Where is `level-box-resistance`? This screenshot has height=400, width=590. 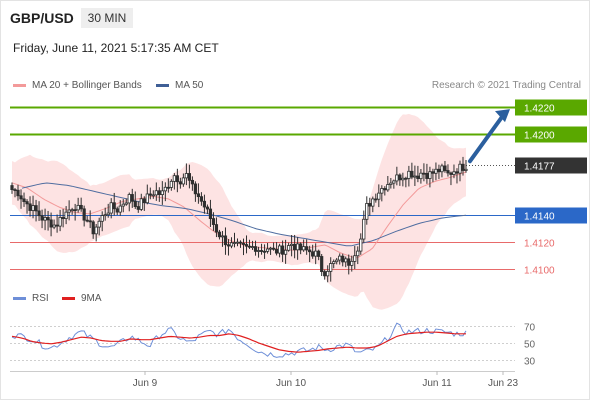 level-box-resistance is located at coordinates (551, 107).